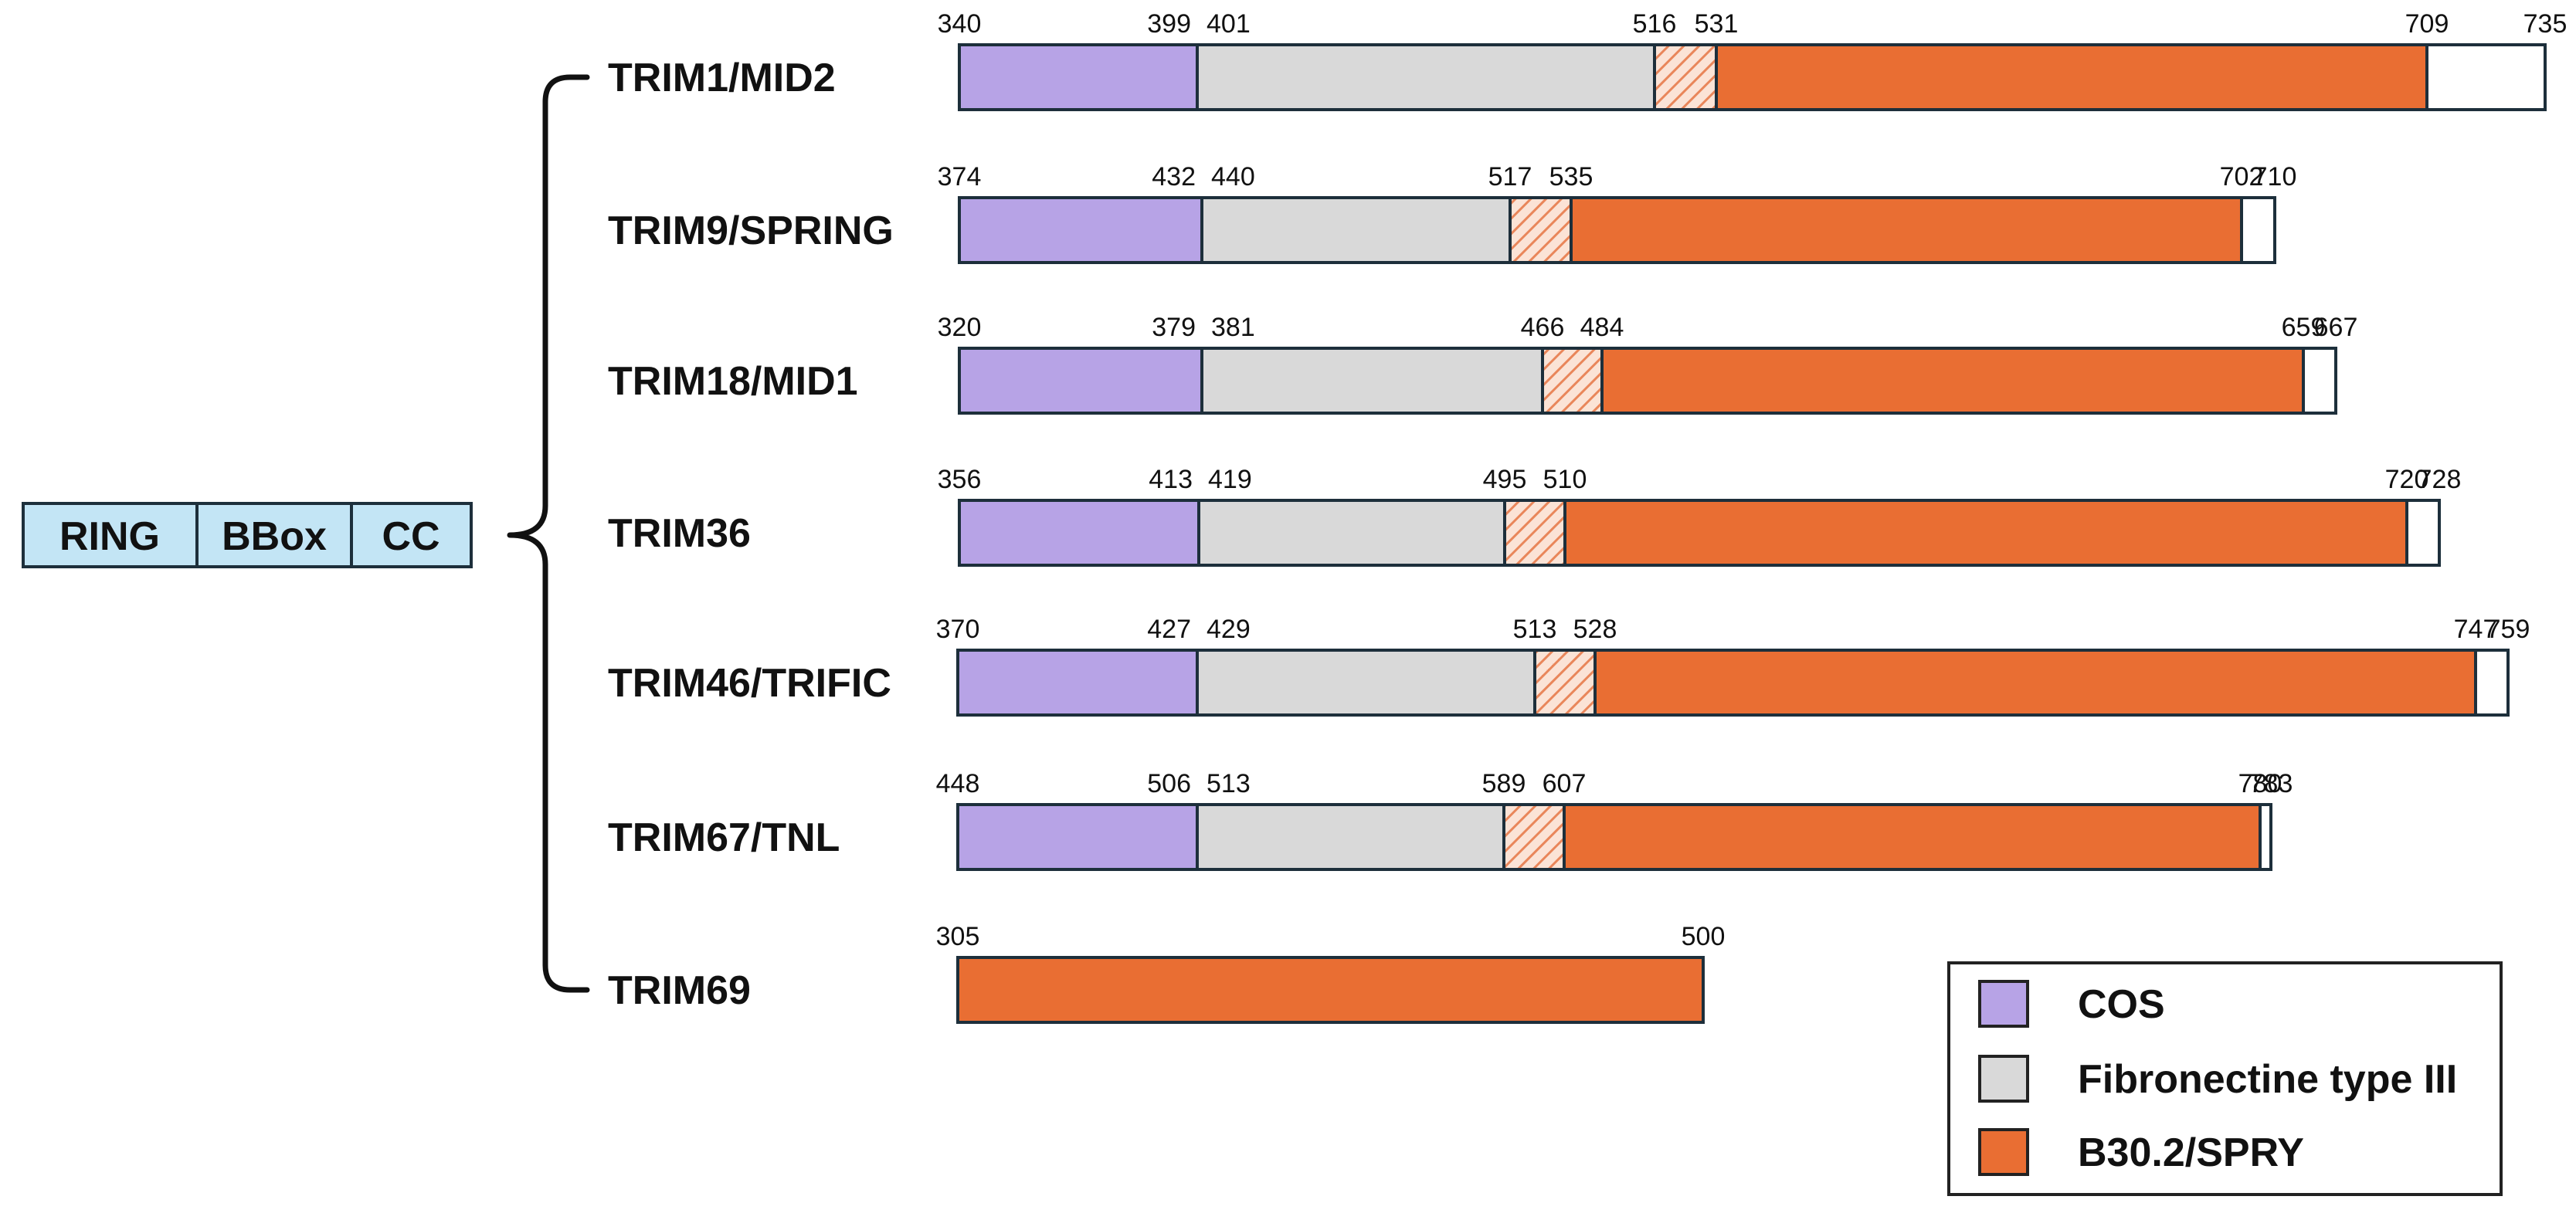 Image resolution: width=2576 pixels, height=1220 pixels. I want to click on position-label: 484, so click(1602, 328).